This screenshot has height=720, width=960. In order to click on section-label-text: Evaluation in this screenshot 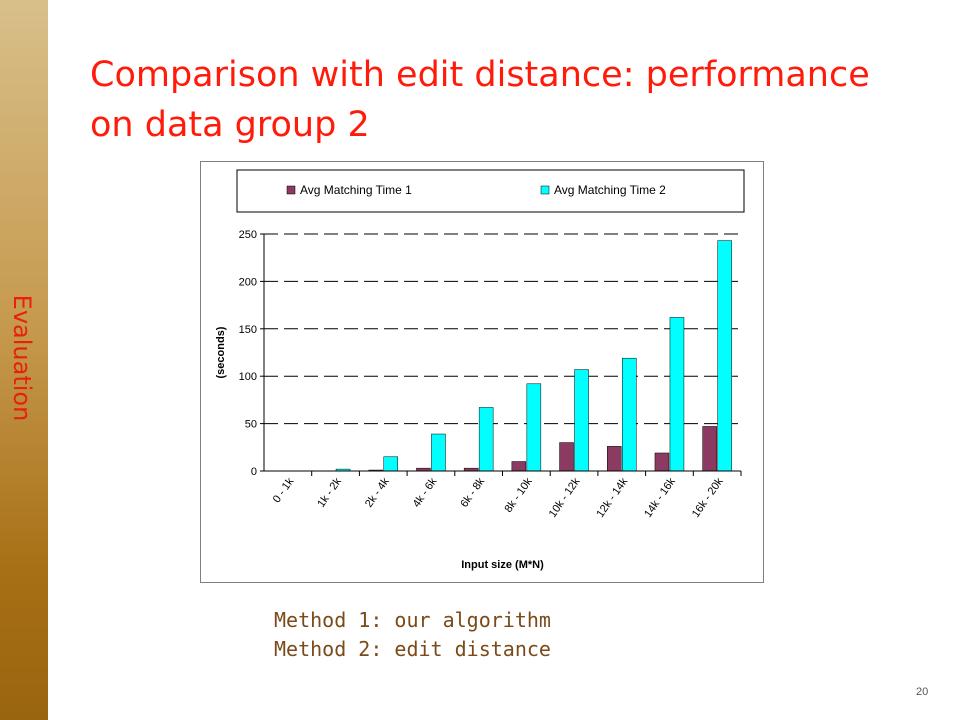, I will do `click(22, 358)`.